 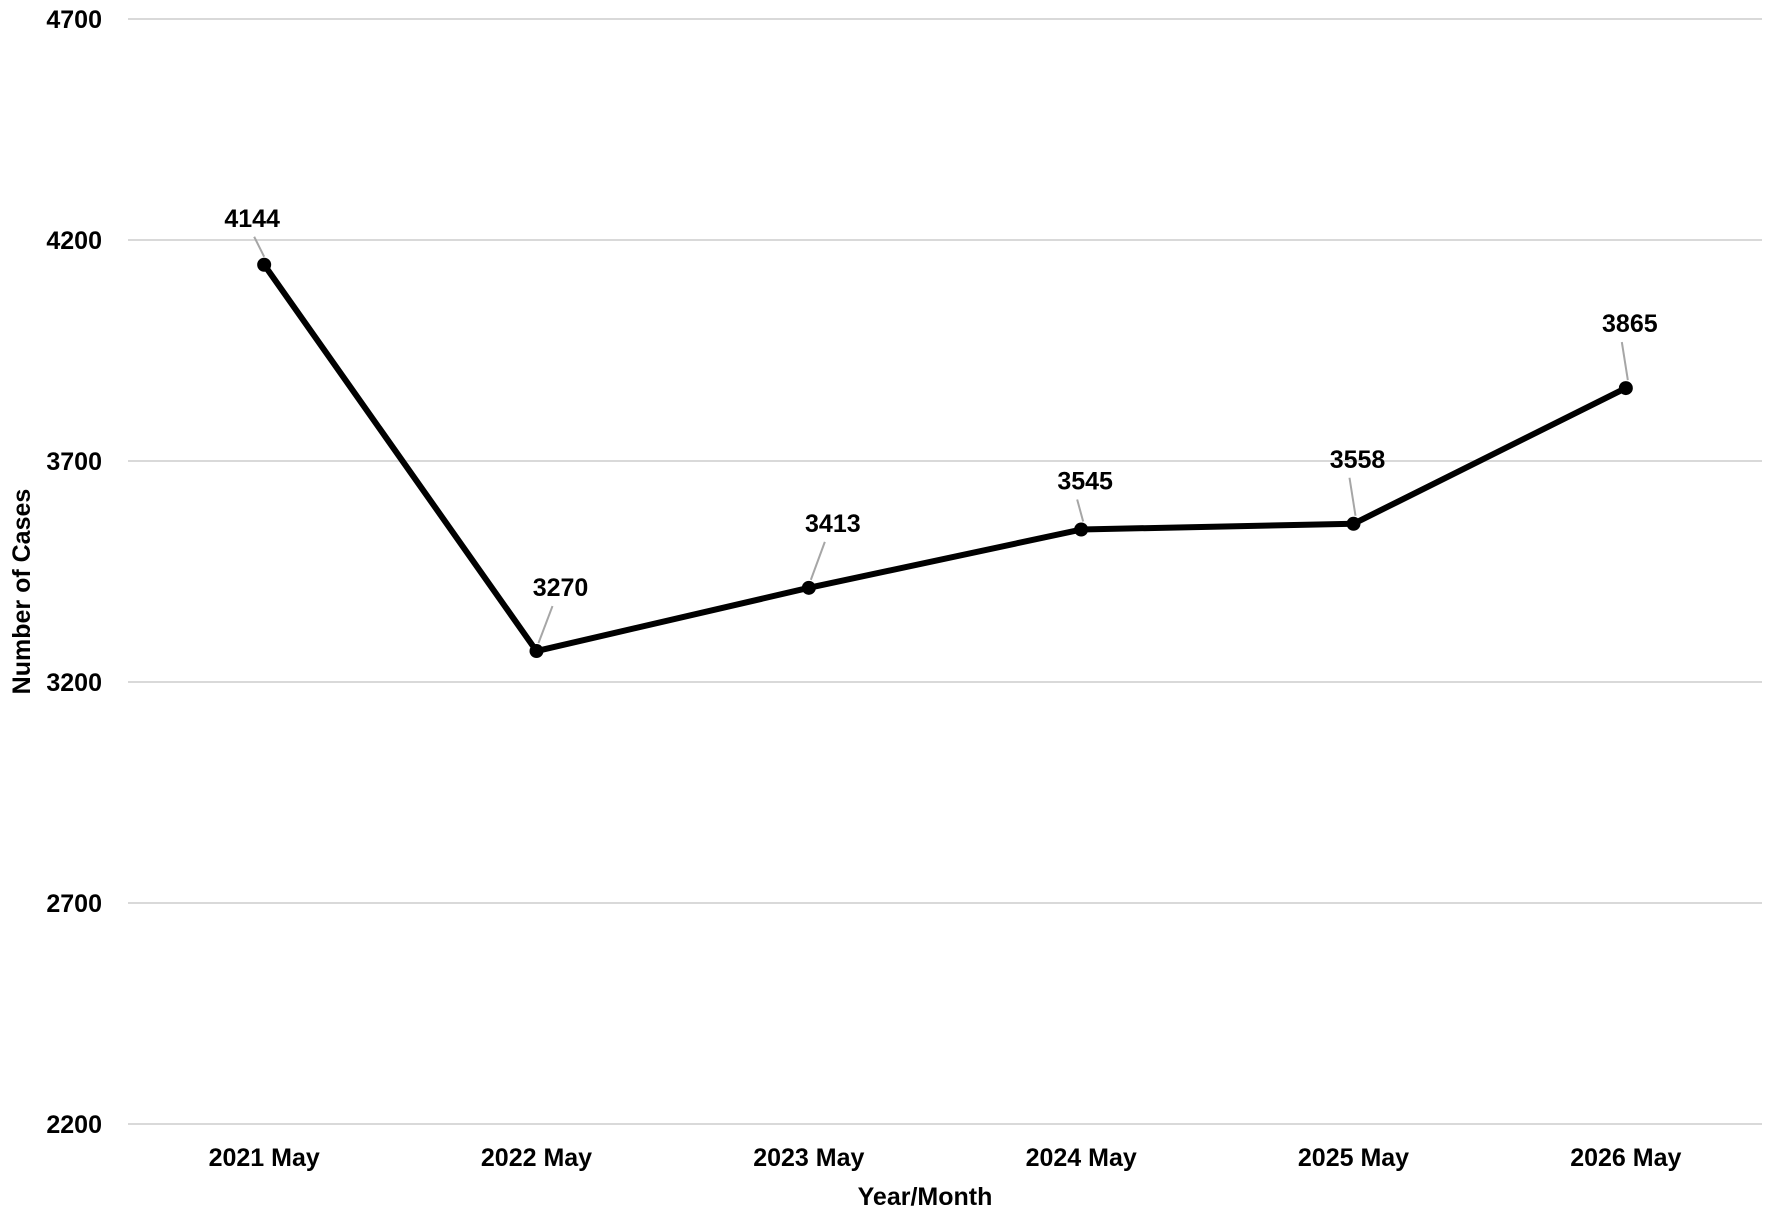 What do you see at coordinates (833, 524) in the screenshot?
I see `data-label: 3413` at bounding box center [833, 524].